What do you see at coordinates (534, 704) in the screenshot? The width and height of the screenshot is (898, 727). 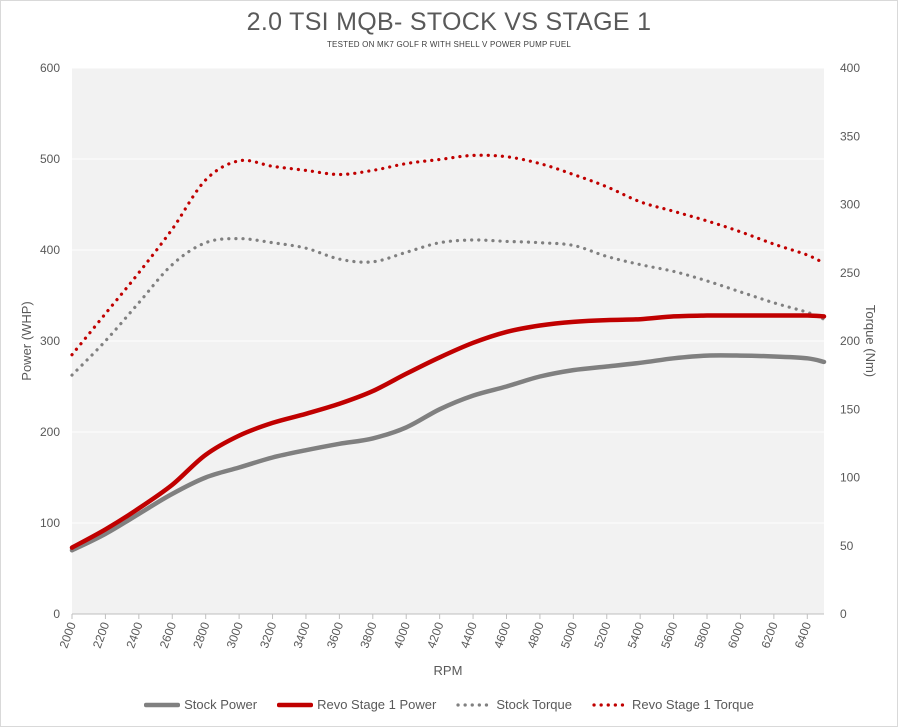 I see `legend-label: Stock Torque` at bounding box center [534, 704].